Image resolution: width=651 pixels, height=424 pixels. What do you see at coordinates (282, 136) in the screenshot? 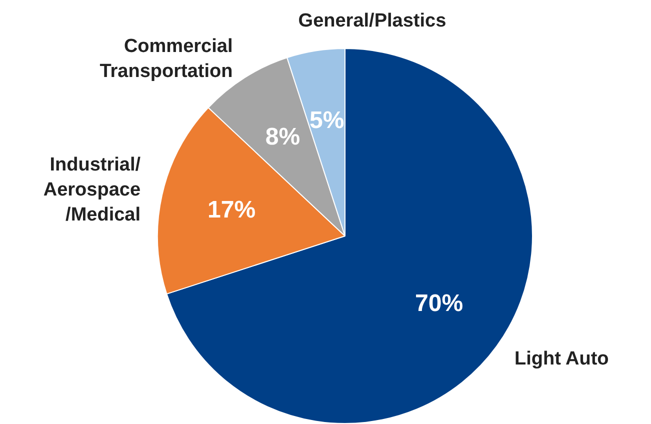
I see `data-label: 8%` at bounding box center [282, 136].